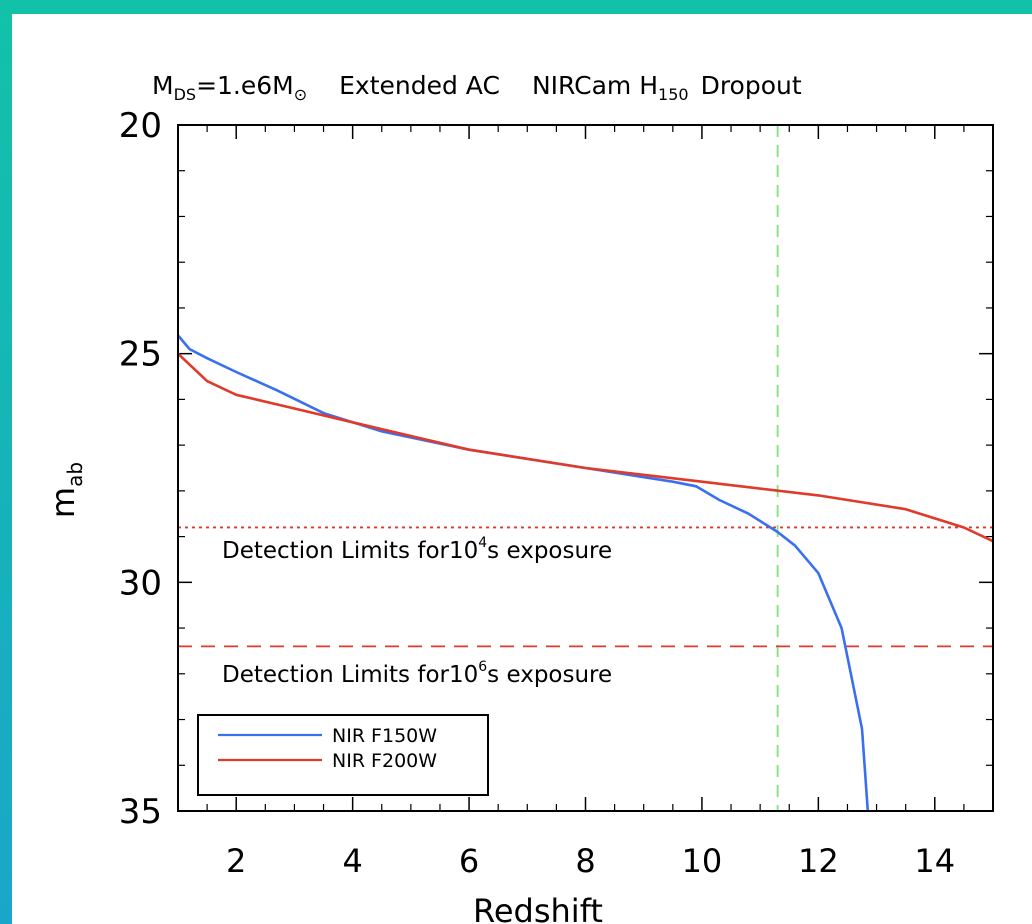 This screenshot has height=924, width=1032. What do you see at coordinates (702, 861) in the screenshot?
I see `x-tick-label: 10` at bounding box center [702, 861].